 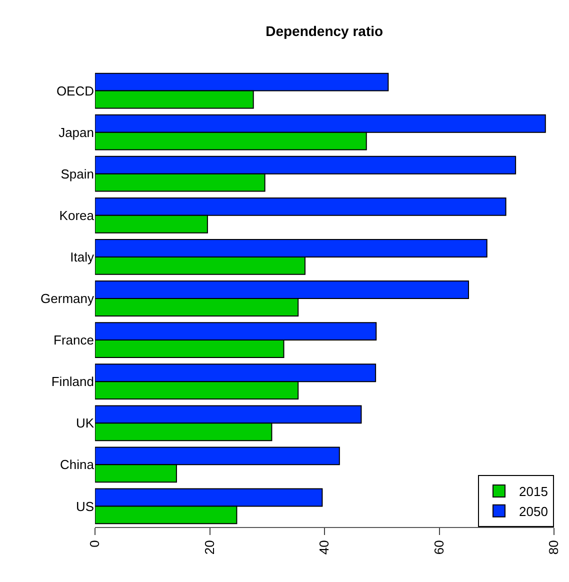 What do you see at coordinates (67, 298) in the screenshot?
I see `y-tick-label: Germany` at bounding box center [67, 298].